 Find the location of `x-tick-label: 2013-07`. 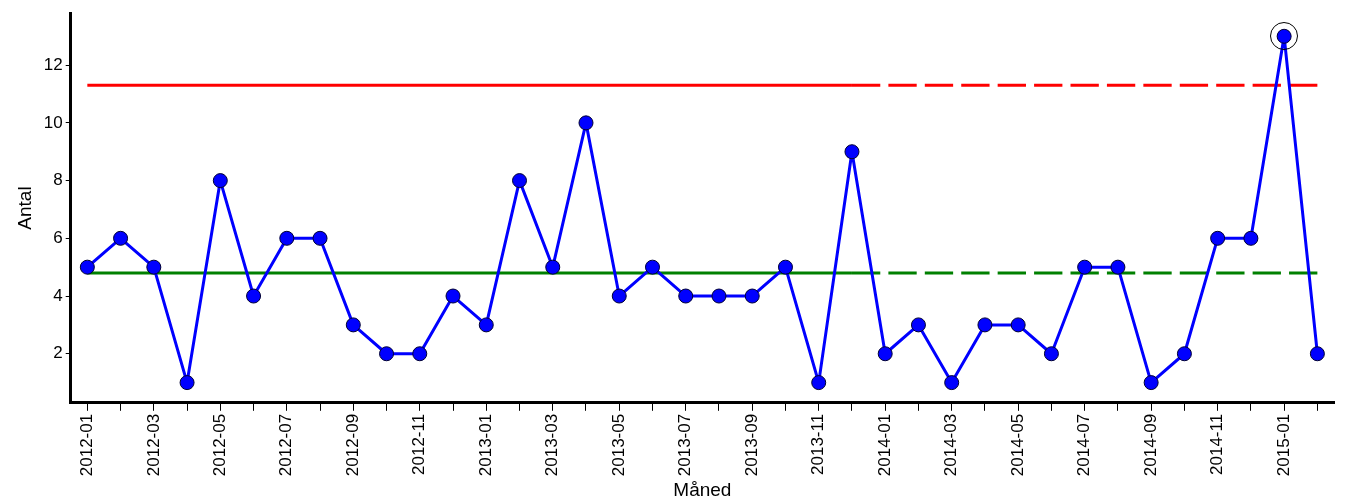

x-tick-label: 2013-07 is located at coordinates (685, 445).